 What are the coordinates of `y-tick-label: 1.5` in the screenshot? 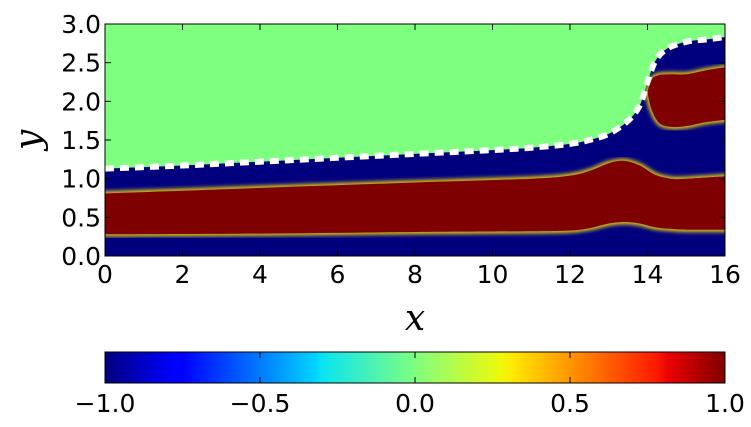 It's located at (81, 140).